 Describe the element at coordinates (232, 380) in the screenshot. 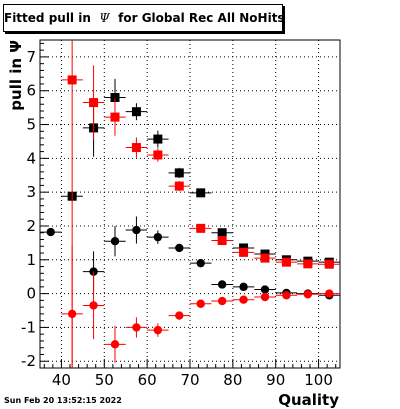

I see `x-tick-label: 80` at that location.